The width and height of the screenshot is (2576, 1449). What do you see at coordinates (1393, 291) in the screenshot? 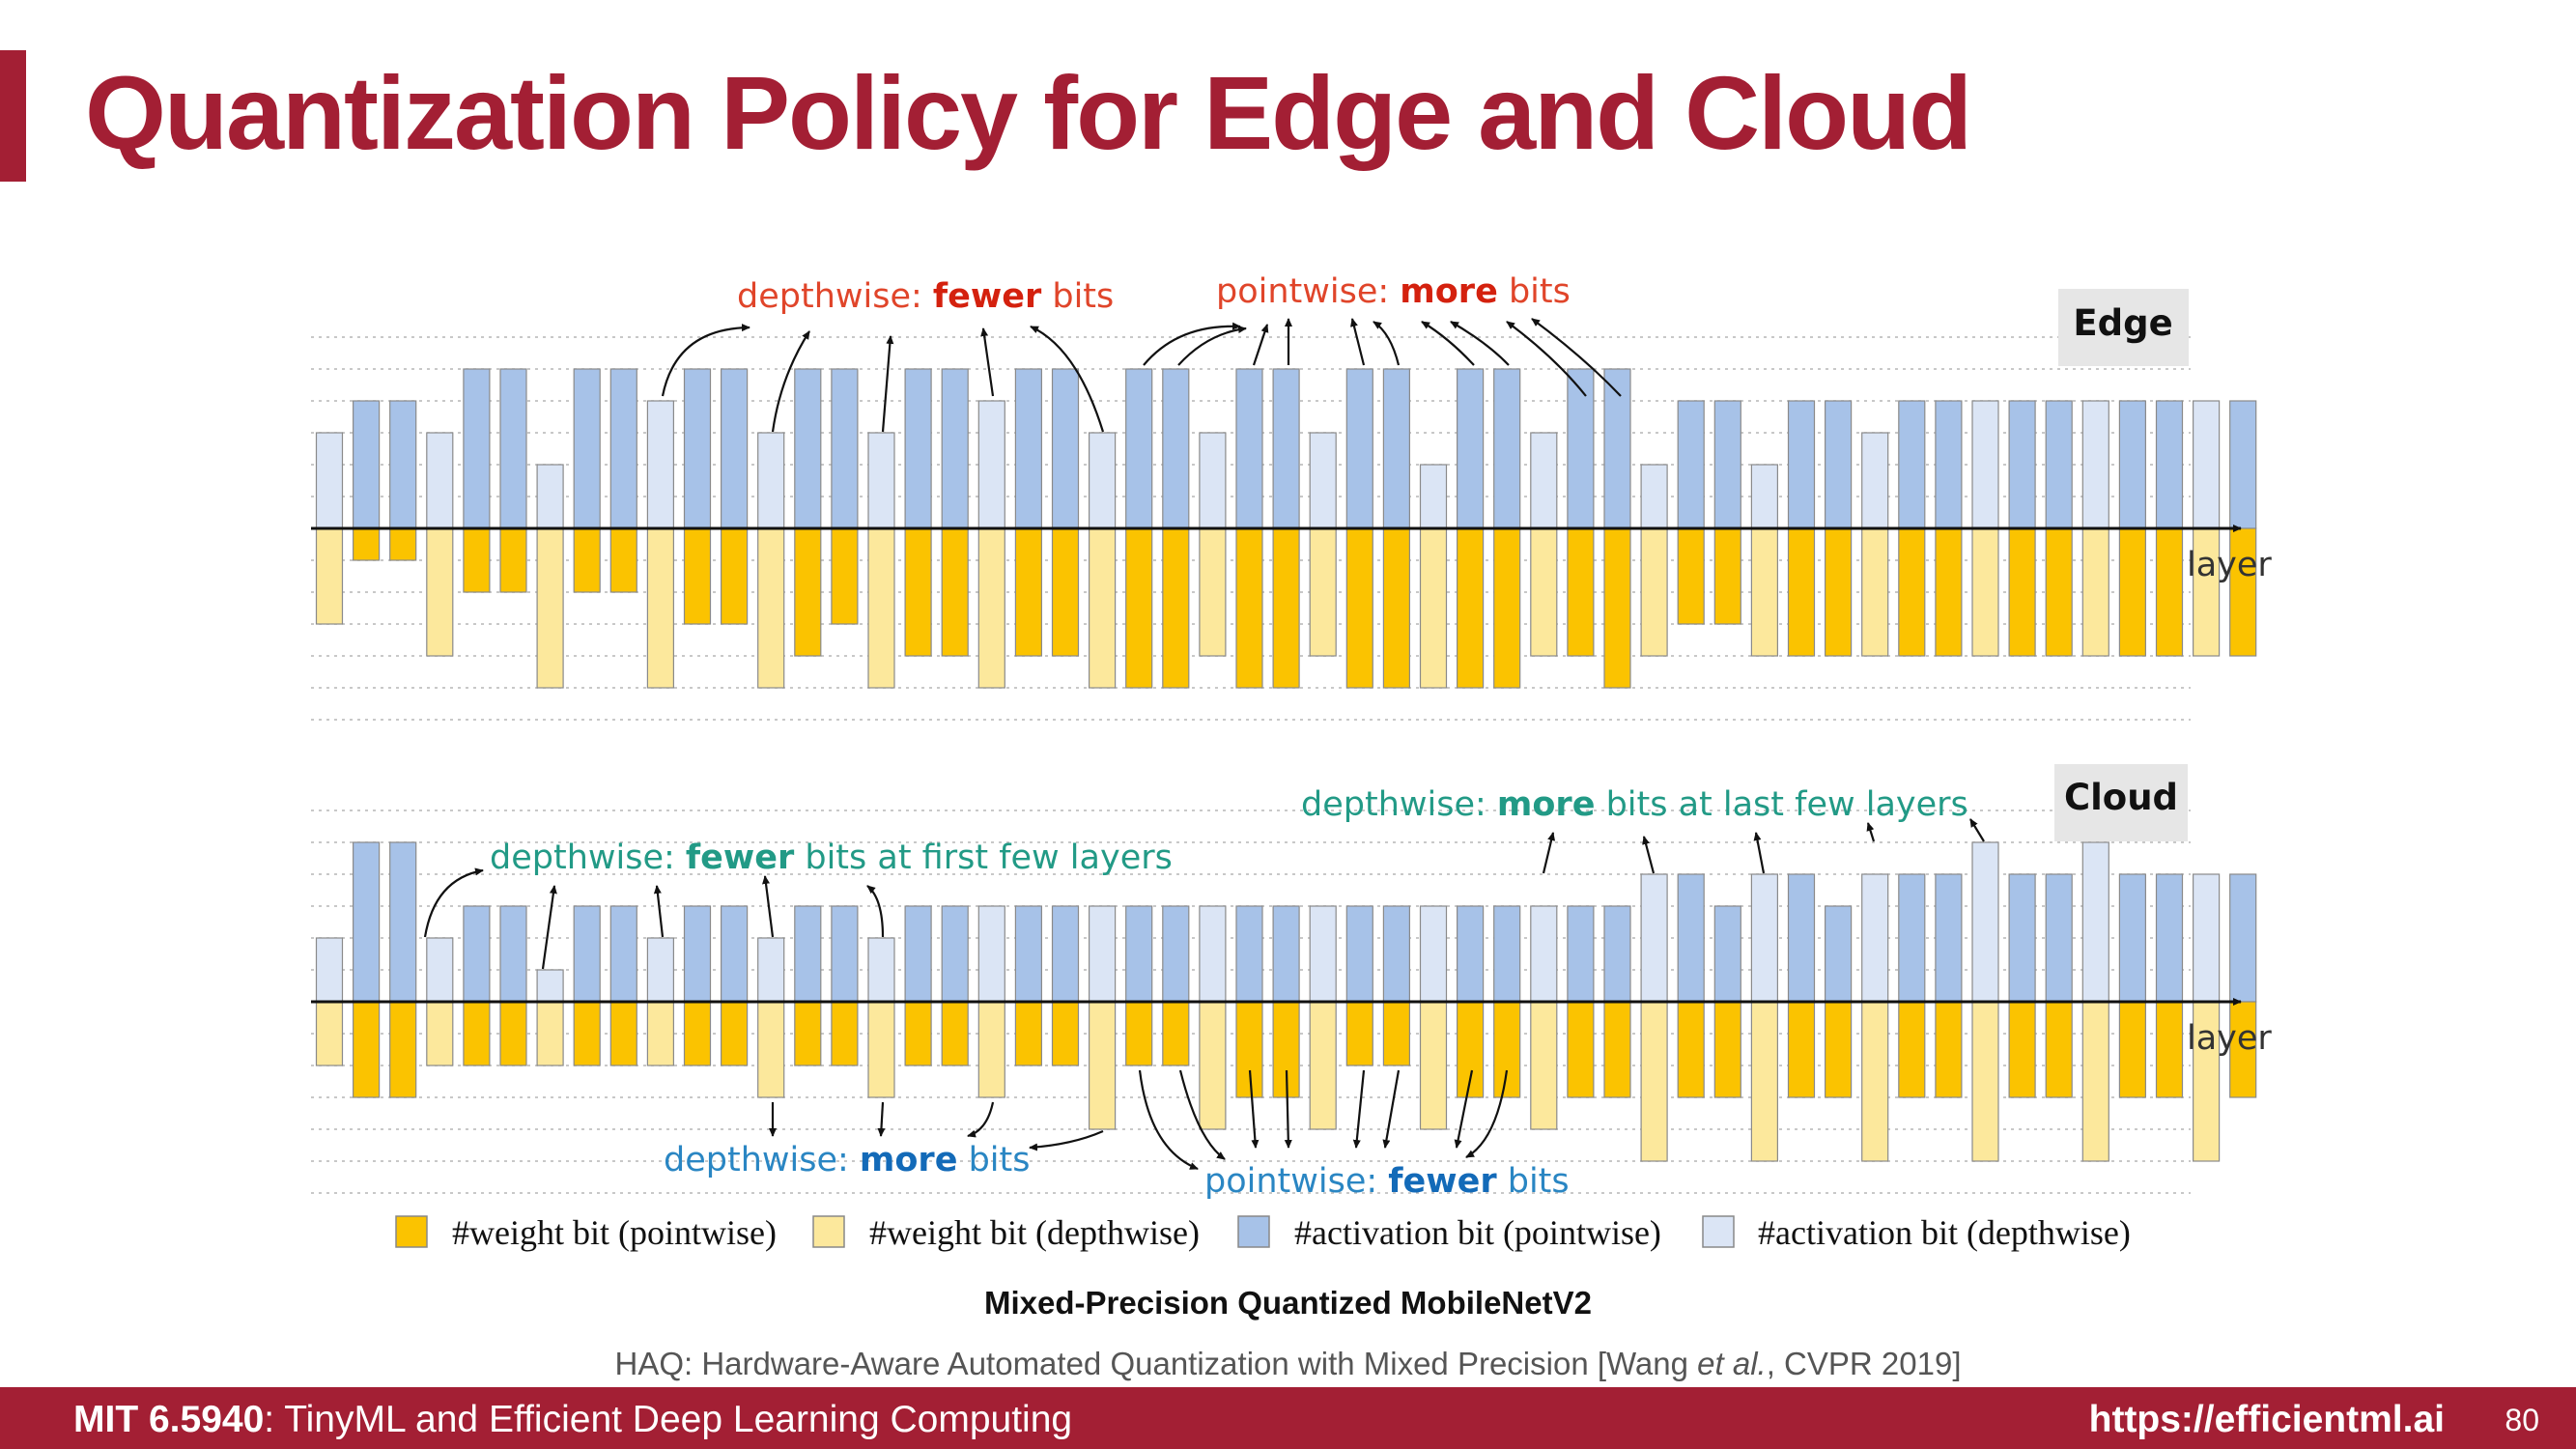
I see `edge-annotation-pointwise-more: pointwise: more bits` at bounding box center [1393, 291].